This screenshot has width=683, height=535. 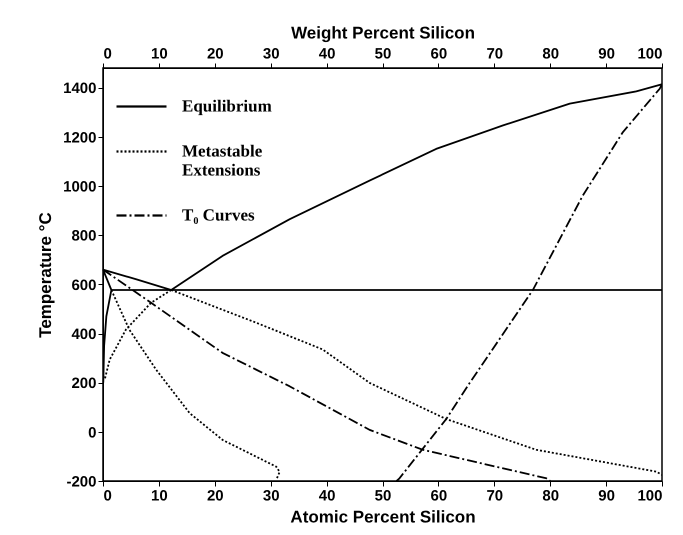 What do you see at coordinates (551, 496) in the screenshot?
I see `x-tick-label: 80` at bounding box center [551, 496].